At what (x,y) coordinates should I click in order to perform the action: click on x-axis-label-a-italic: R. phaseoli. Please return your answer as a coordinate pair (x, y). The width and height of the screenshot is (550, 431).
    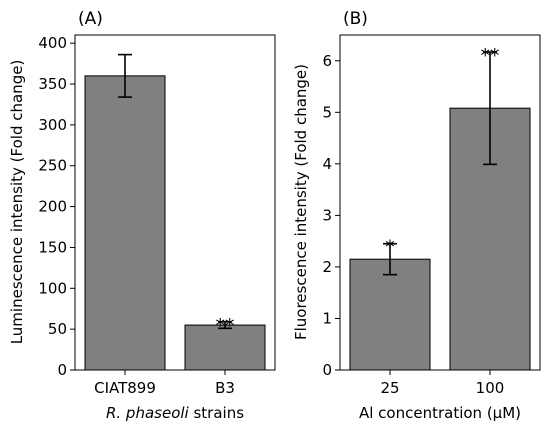
    Looking at the image, I should click on (148, 413).